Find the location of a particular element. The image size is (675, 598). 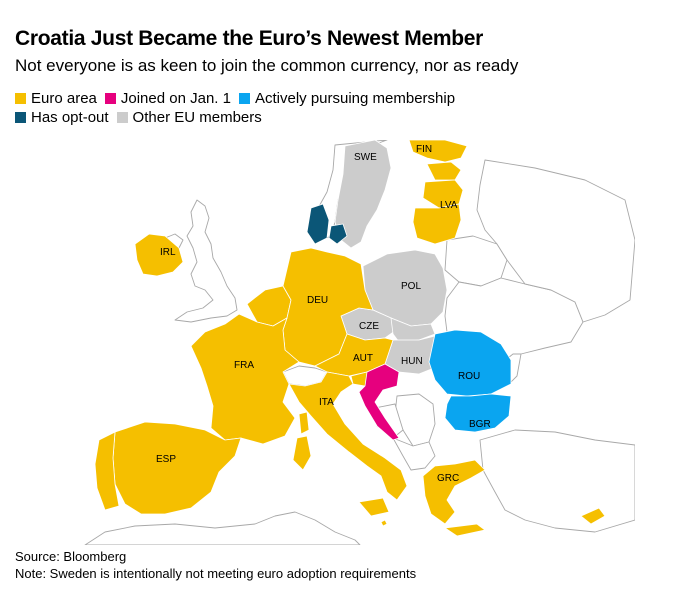

legend-swatch-joined is located at coordinates (110, 98).